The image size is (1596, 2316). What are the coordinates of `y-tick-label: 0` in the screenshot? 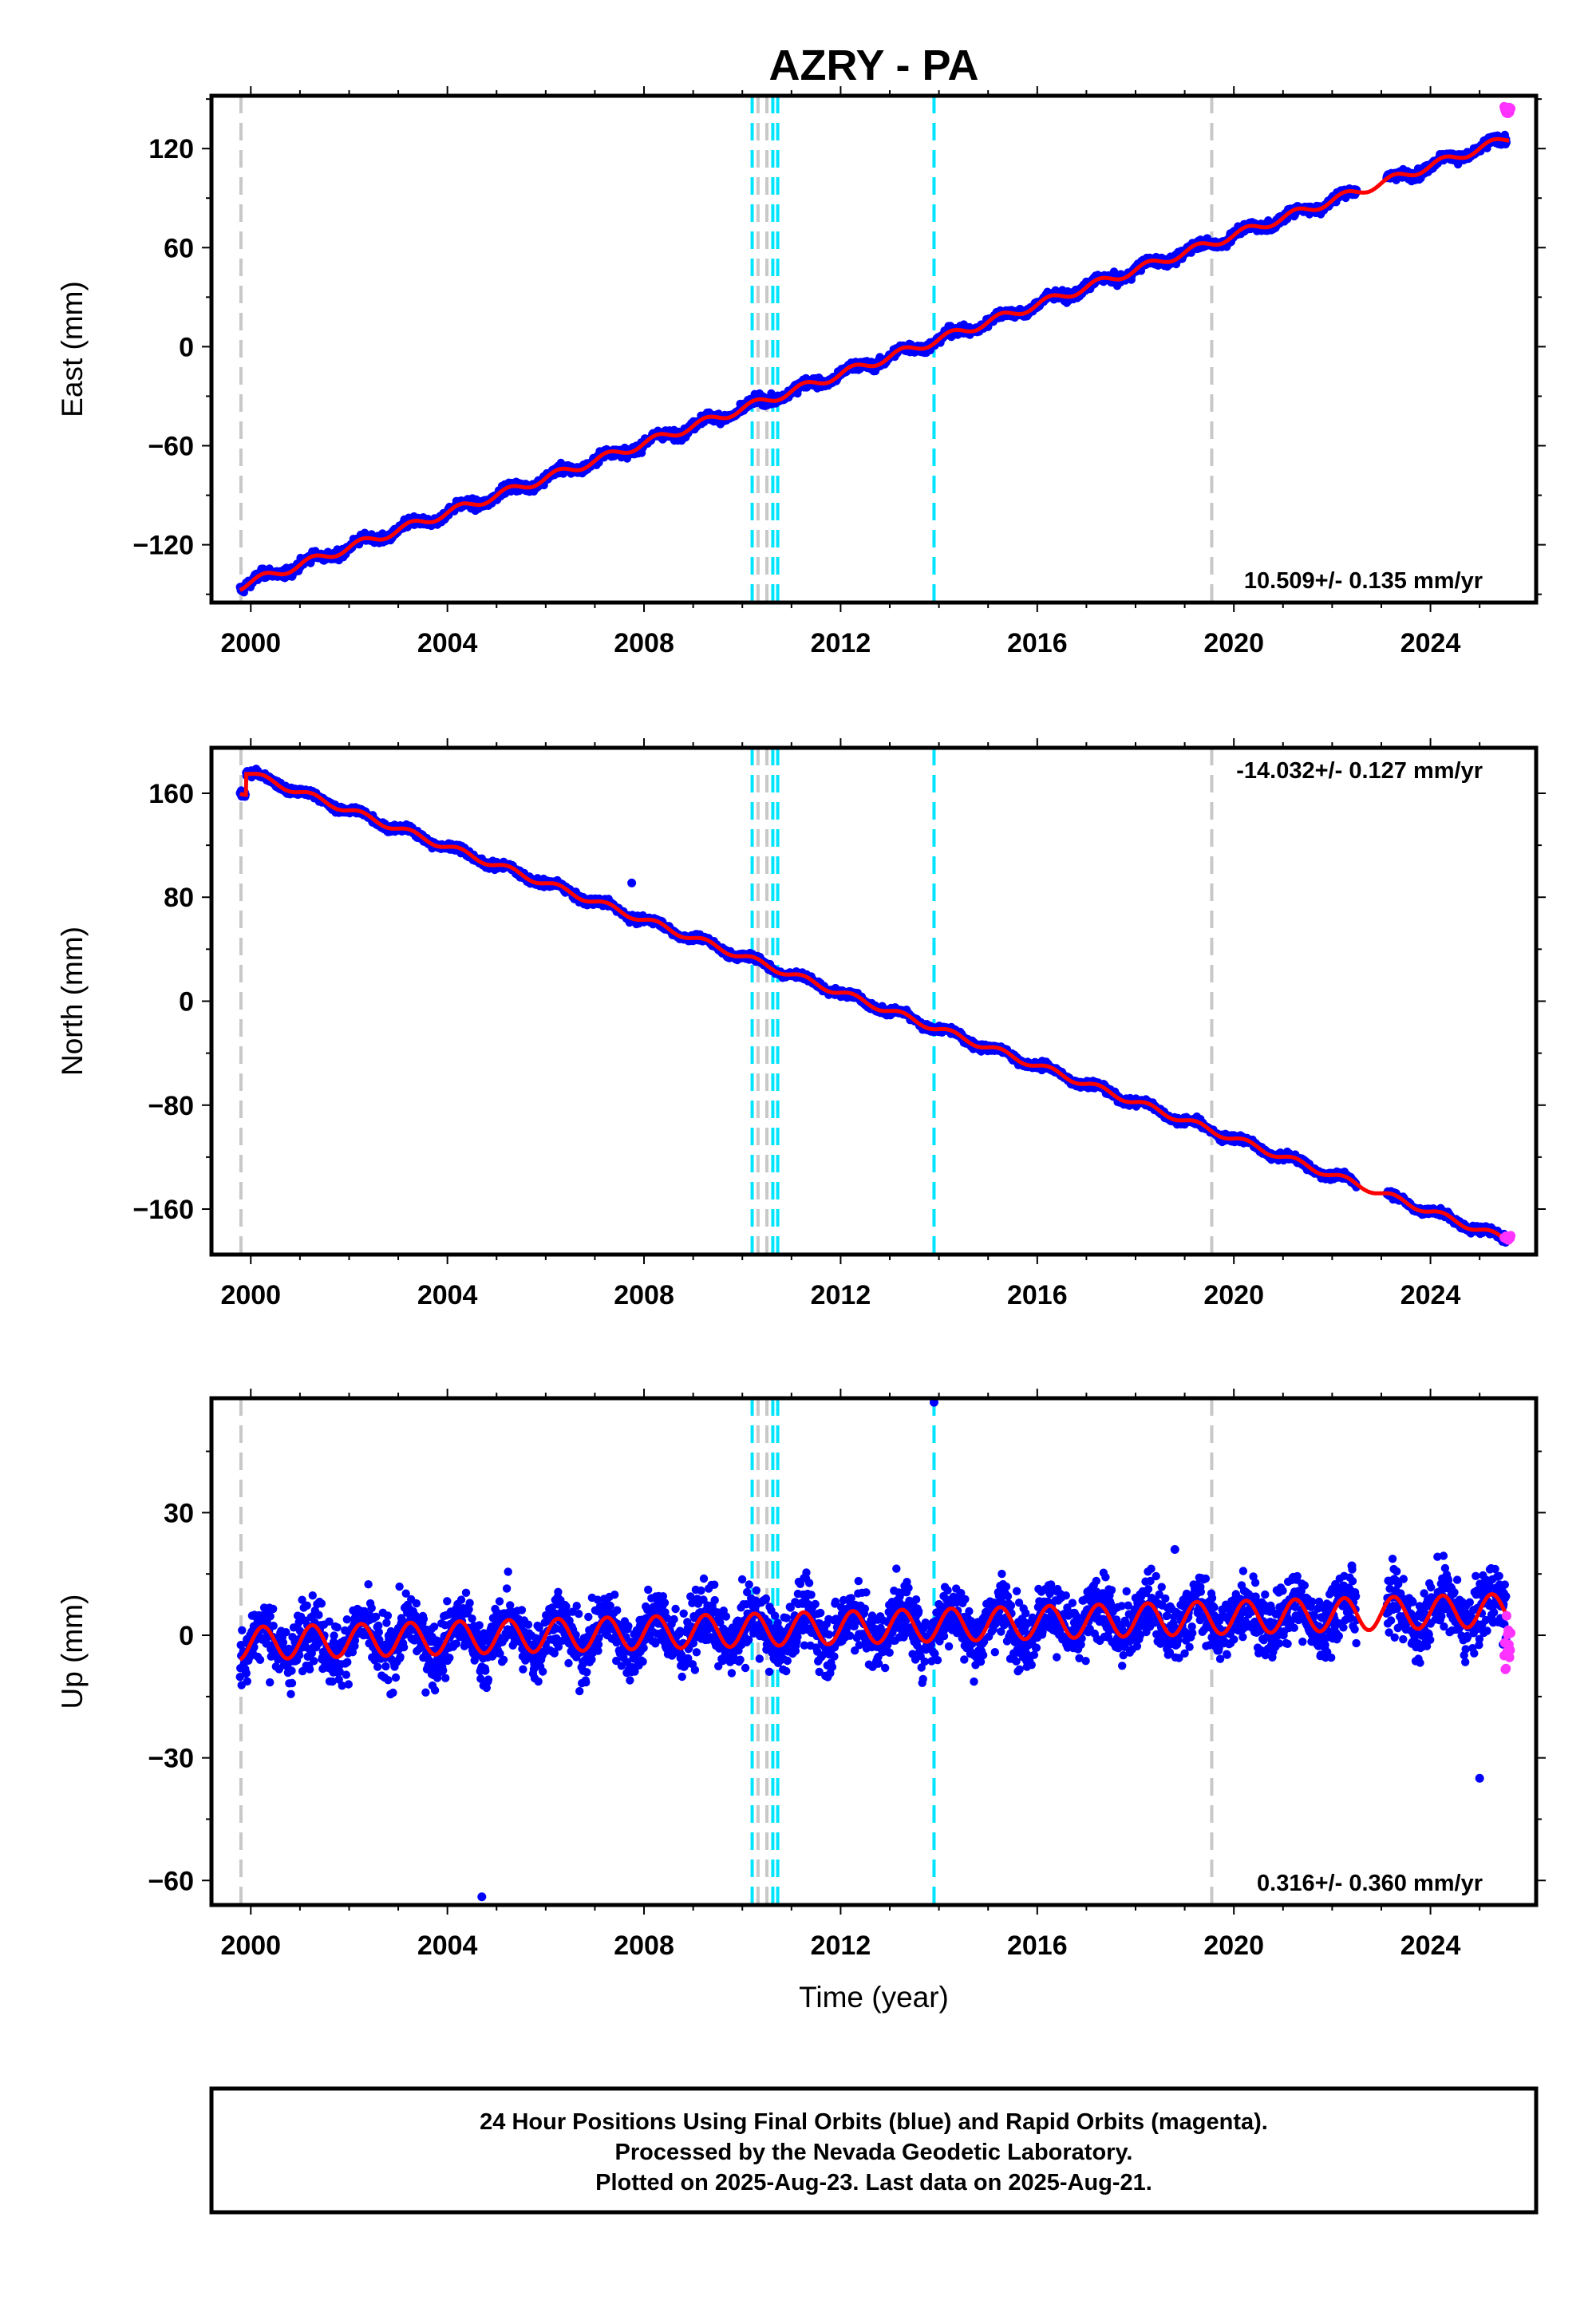 It's located at (186, 347).